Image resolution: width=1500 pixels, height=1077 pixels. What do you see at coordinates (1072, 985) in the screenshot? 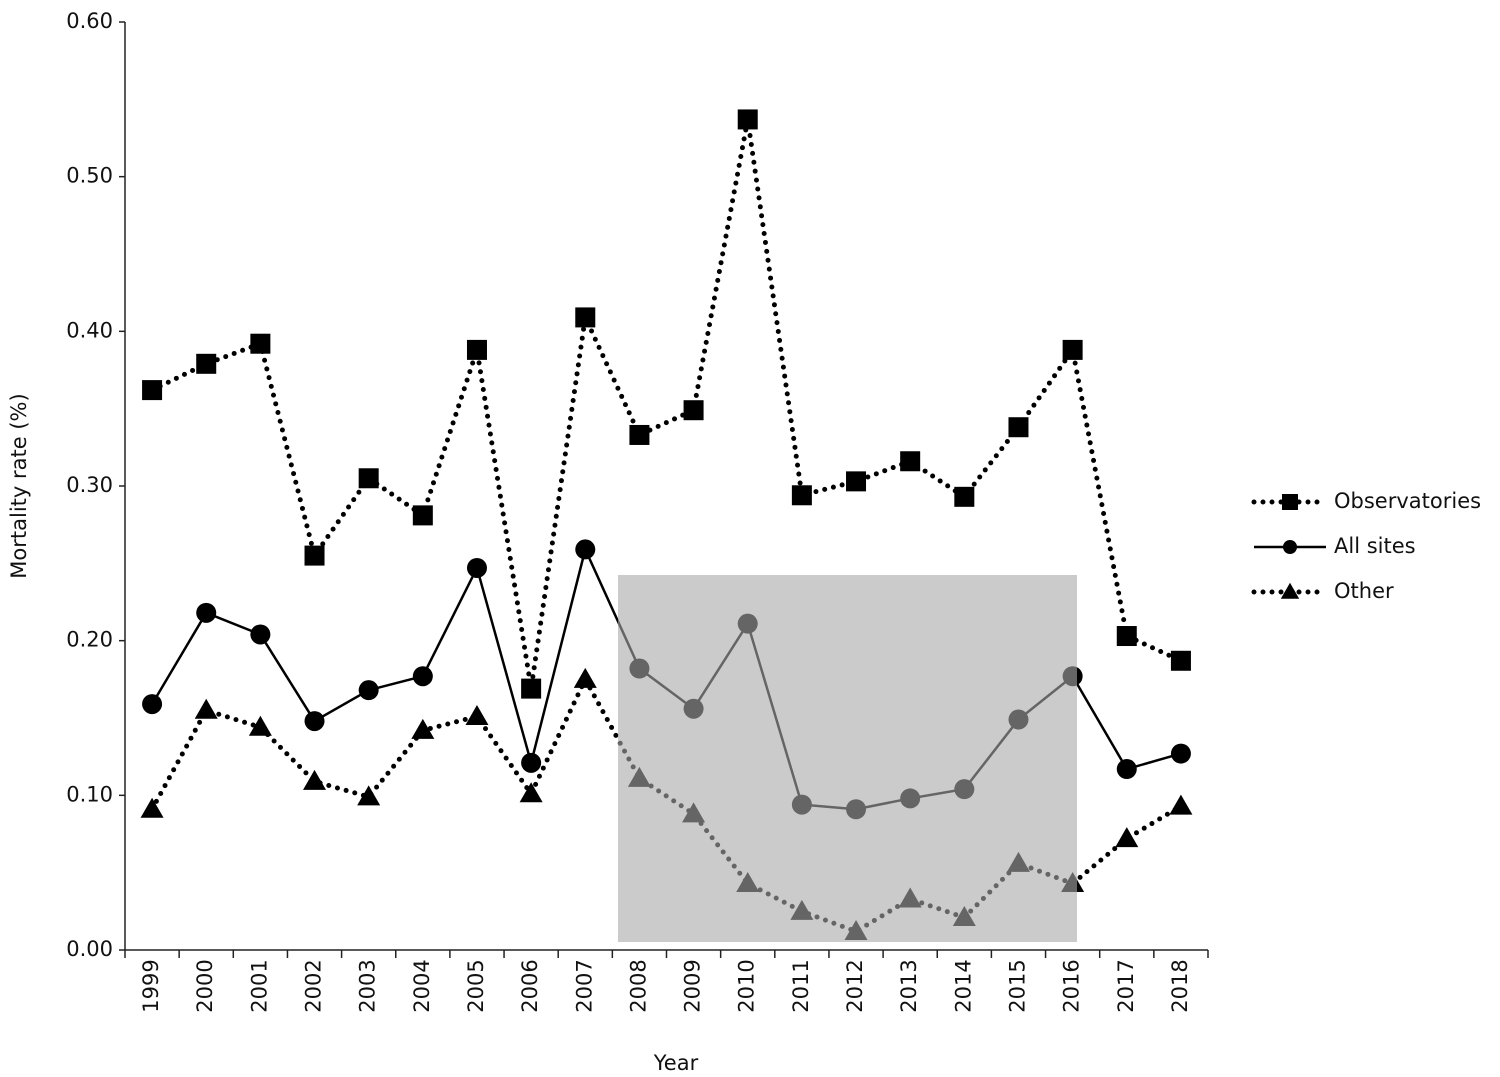
I see `x-tick-label: 2016` at bounding box center [1072, 985].